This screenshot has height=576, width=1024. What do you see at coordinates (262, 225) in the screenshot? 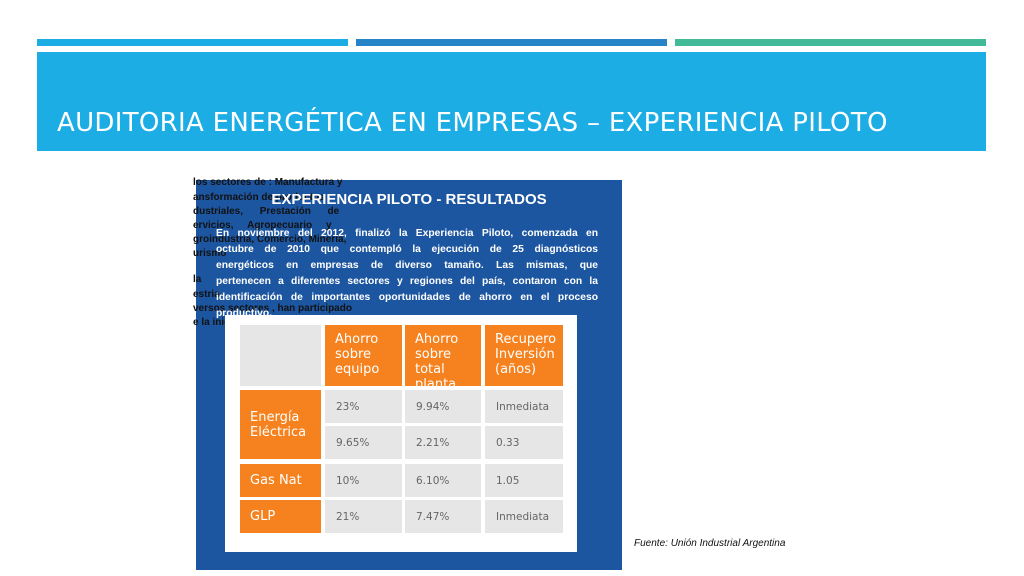
I see `text-line: ervicios, Agropecuario y` at bounding box center [262, 225].